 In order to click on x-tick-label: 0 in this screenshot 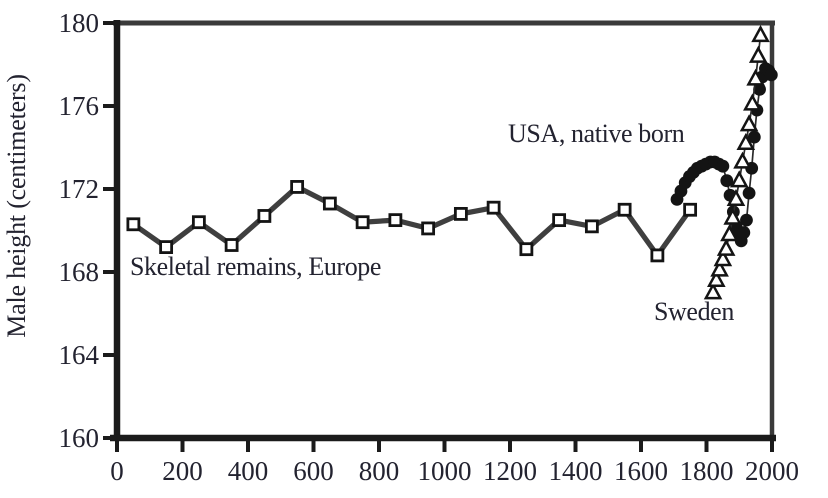, I will do `click(117, 471)`.